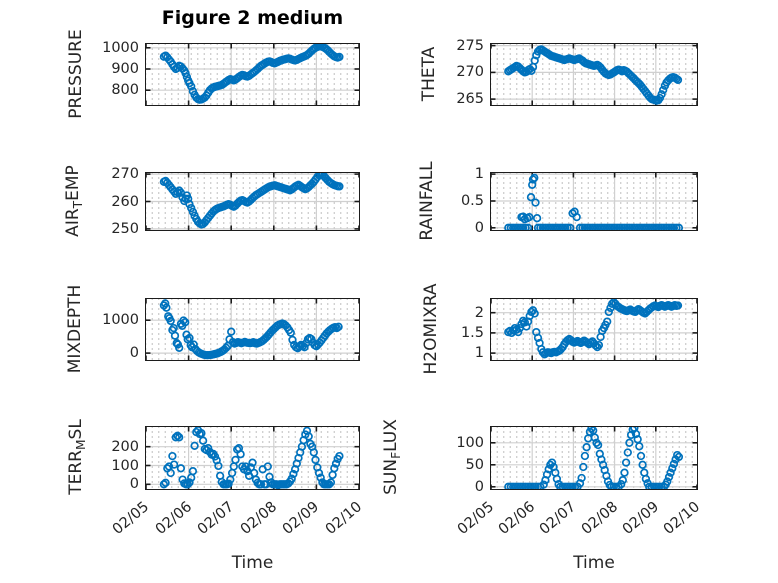  I want to click on plot-area-terr-msl, so click(252, 458).